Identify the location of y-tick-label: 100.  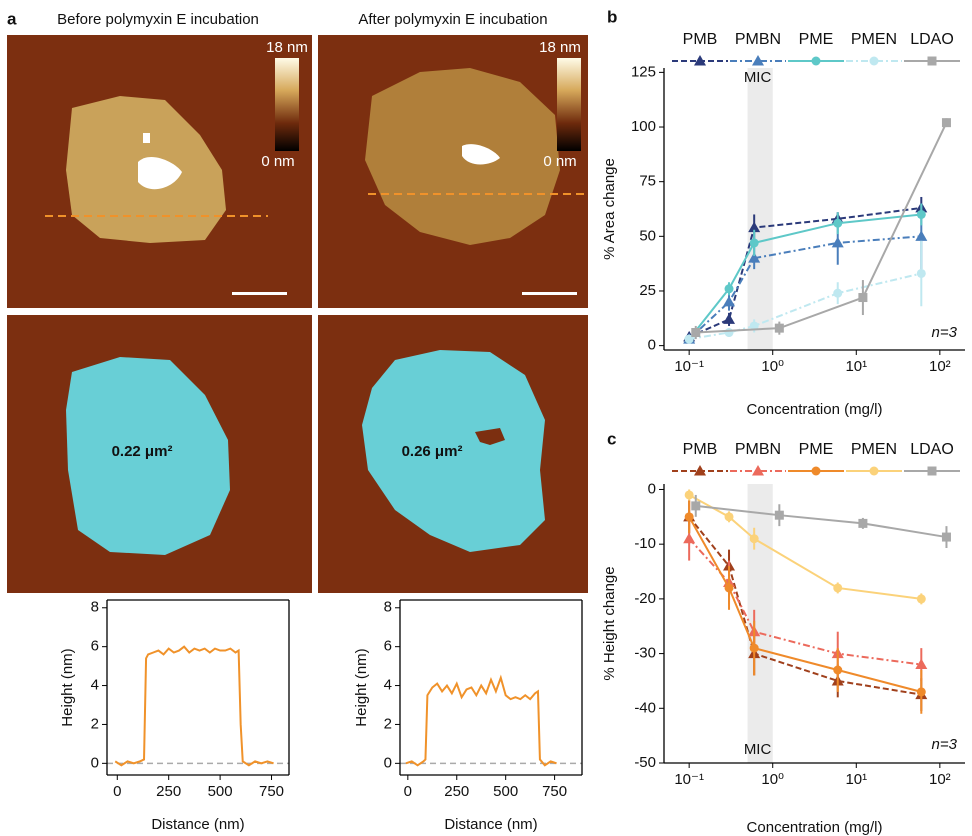
(643, 126).